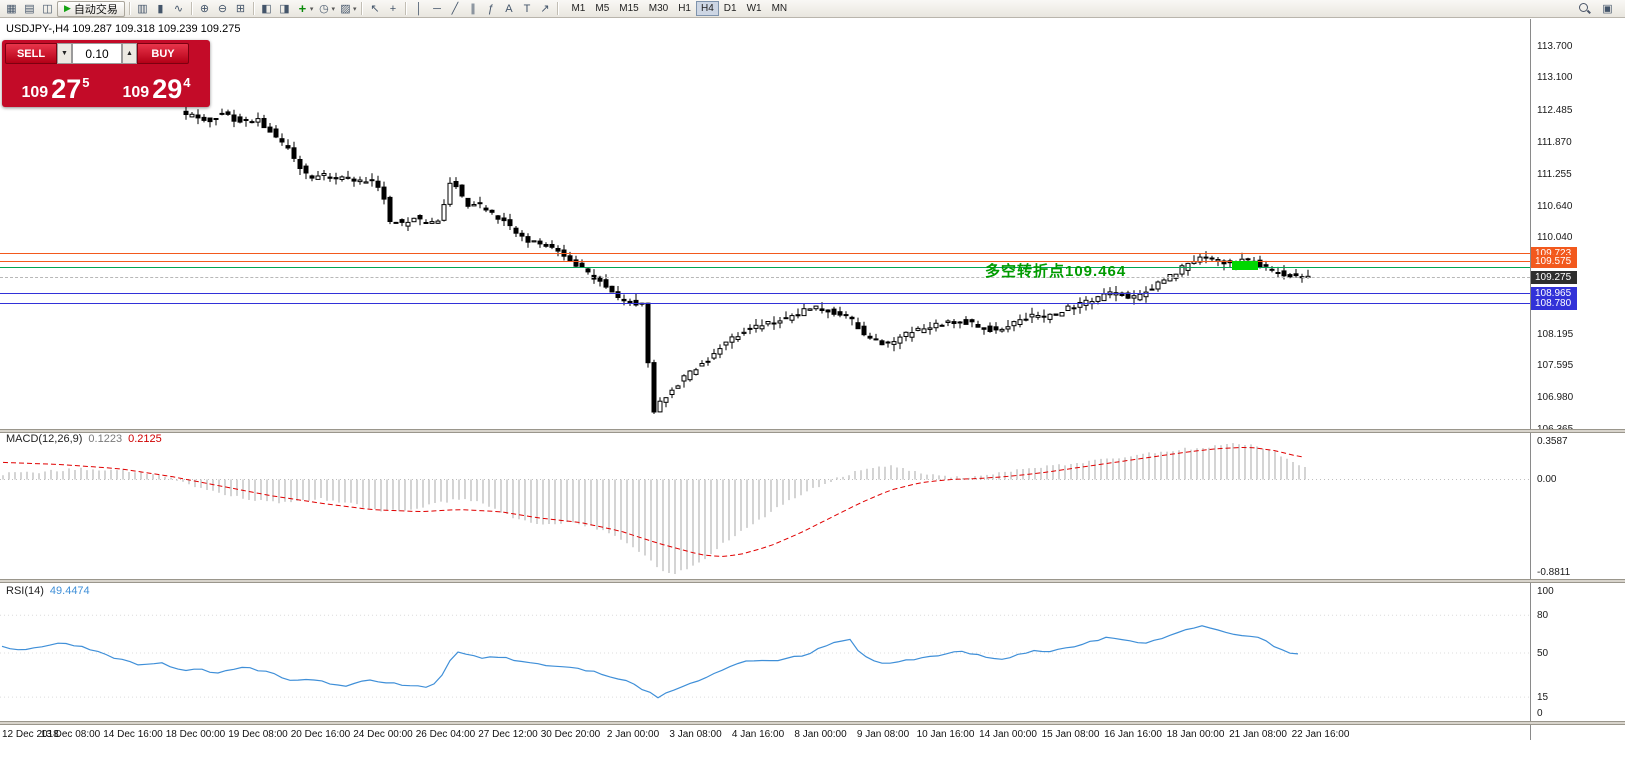 Image resolution: width=1625 pixels, height=768 pixels. What do you see at coordinates (473, 9) in the screenshot?
I see `channel-tool-icon: ∥` at bounding box center [473, 9].